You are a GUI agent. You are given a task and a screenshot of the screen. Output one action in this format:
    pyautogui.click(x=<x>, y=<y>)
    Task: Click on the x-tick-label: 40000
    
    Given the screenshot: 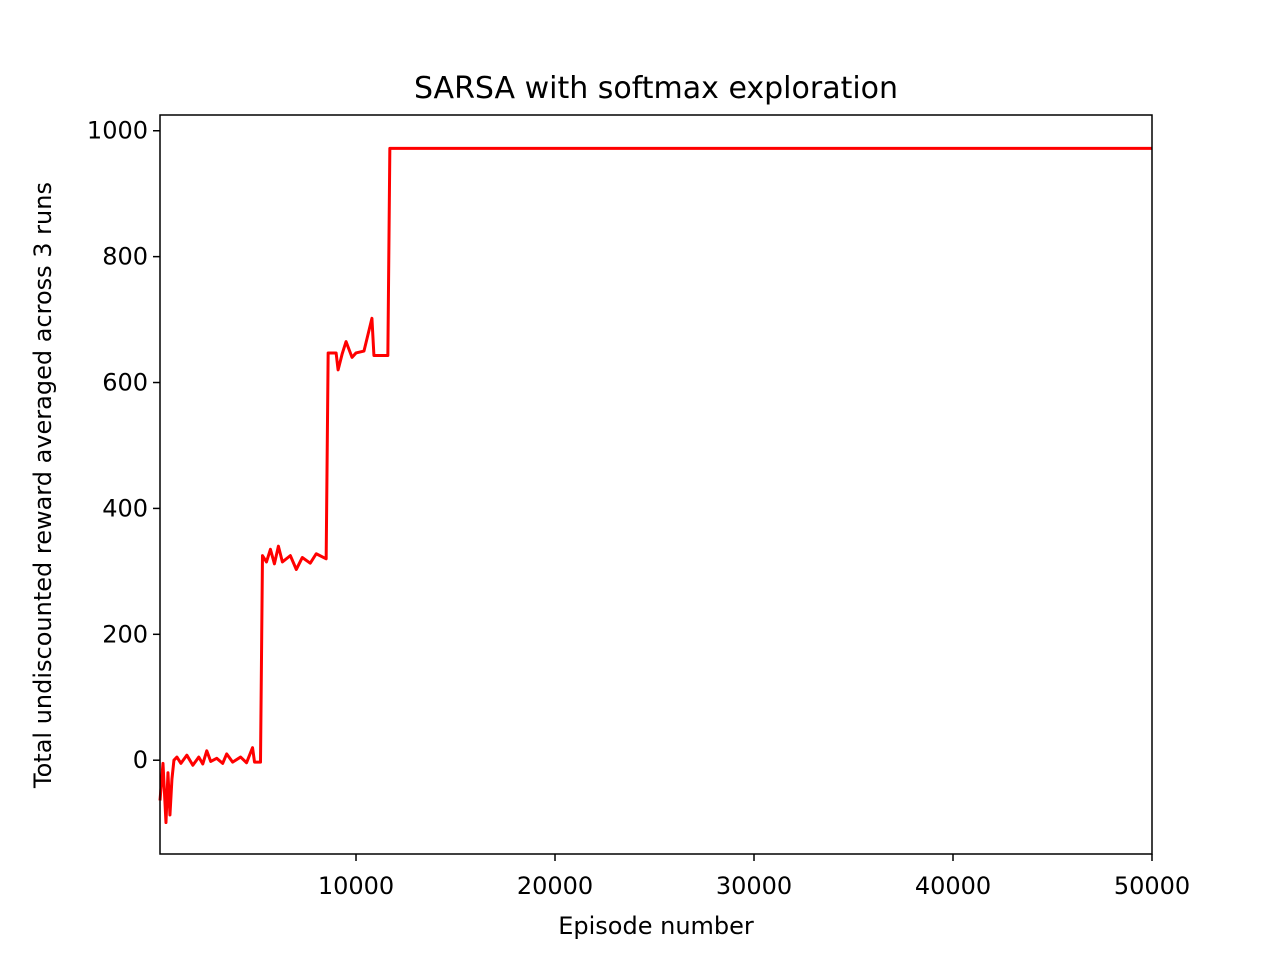 What is the action you would take?
    pyautogui.click(x=953, y=886)
    